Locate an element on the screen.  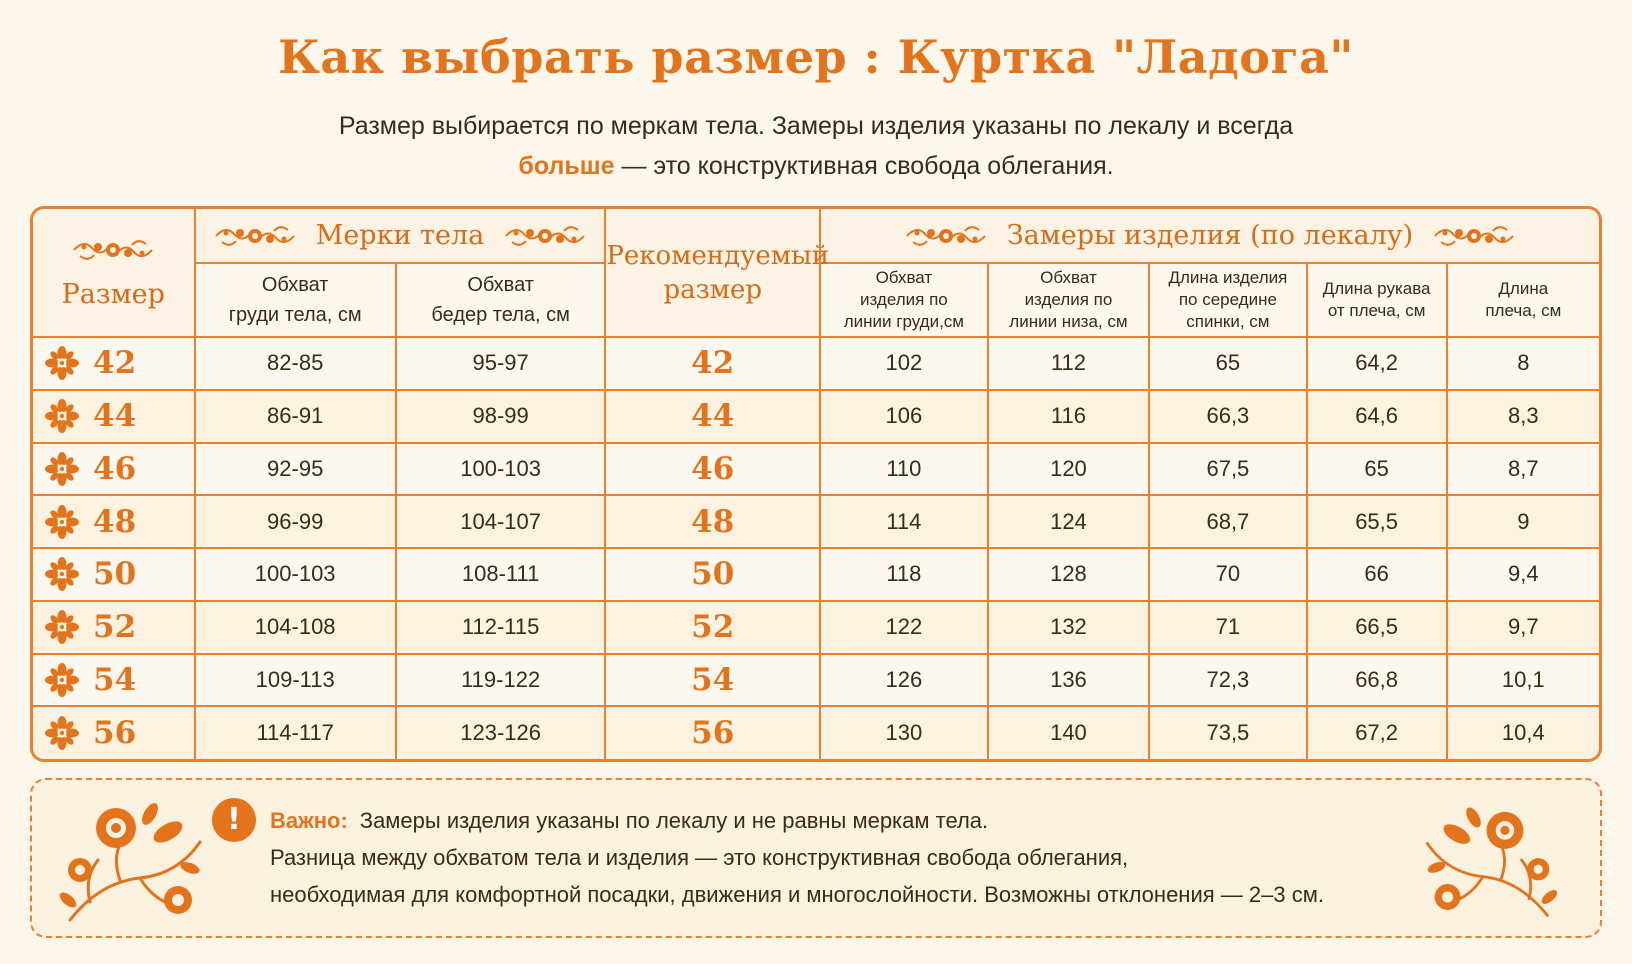
body-chest-cell: 109-113 is located at coordinates (295, 680).